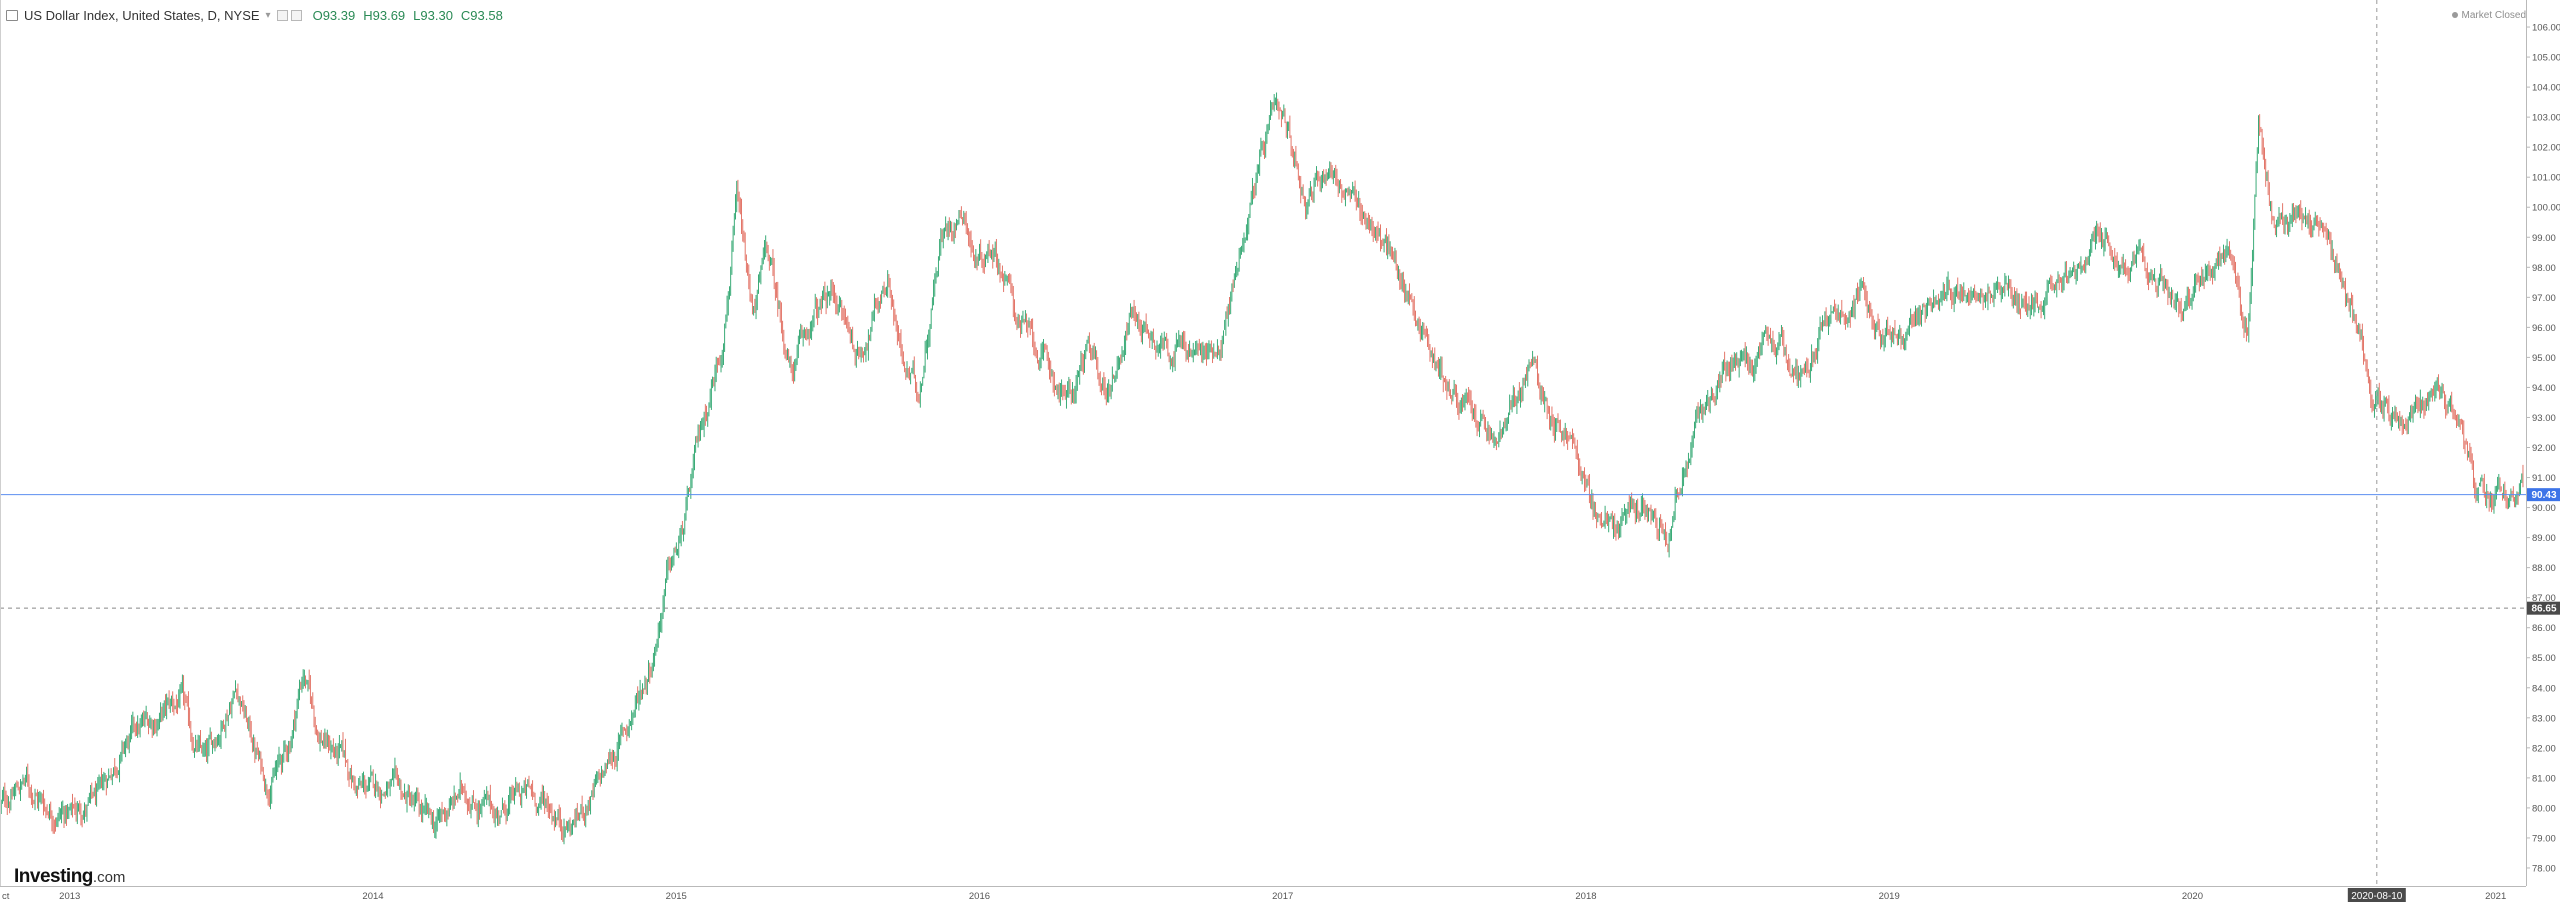 The height and width of the screenshot is (904, 2560). Describe the element at coordinates (2546, 118) in the screenshot. I see `price-tick-label: 103.00` at that location.